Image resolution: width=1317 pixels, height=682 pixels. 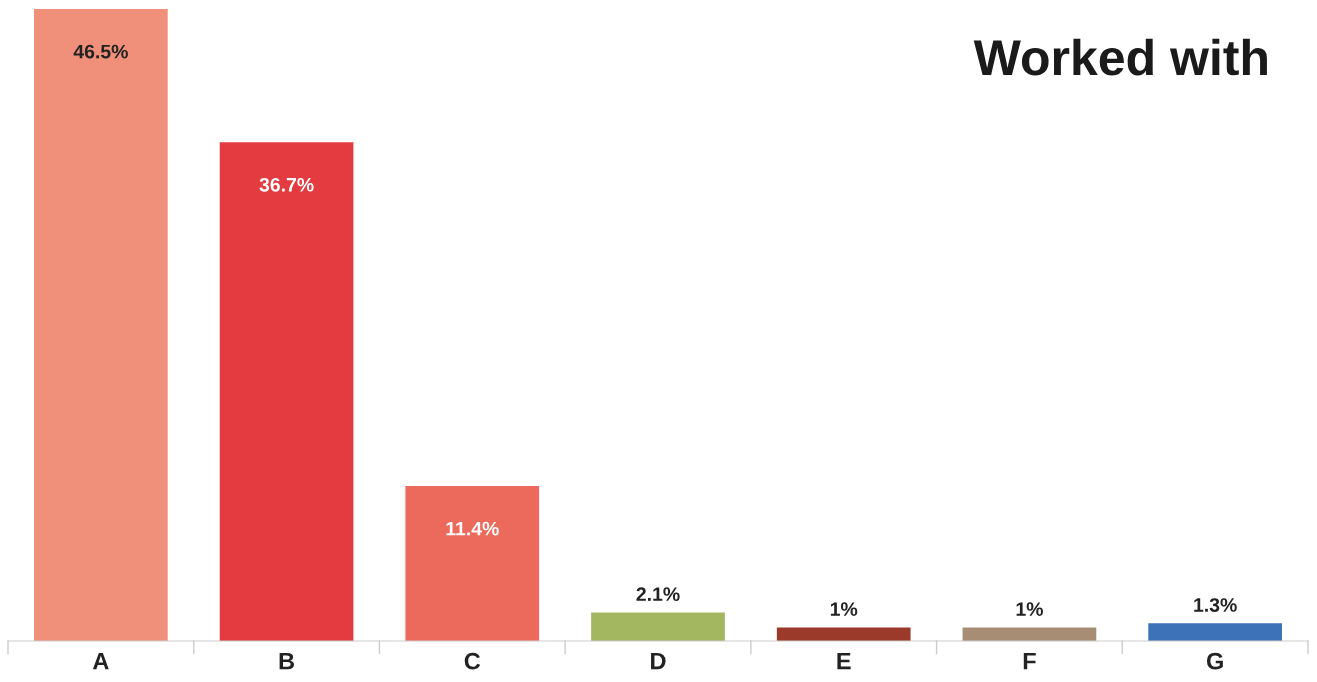 What do you see at coordinates (1214, 661) in the screenshot?
I see `x-tick-label: G` at bounding box center [1214, 661].